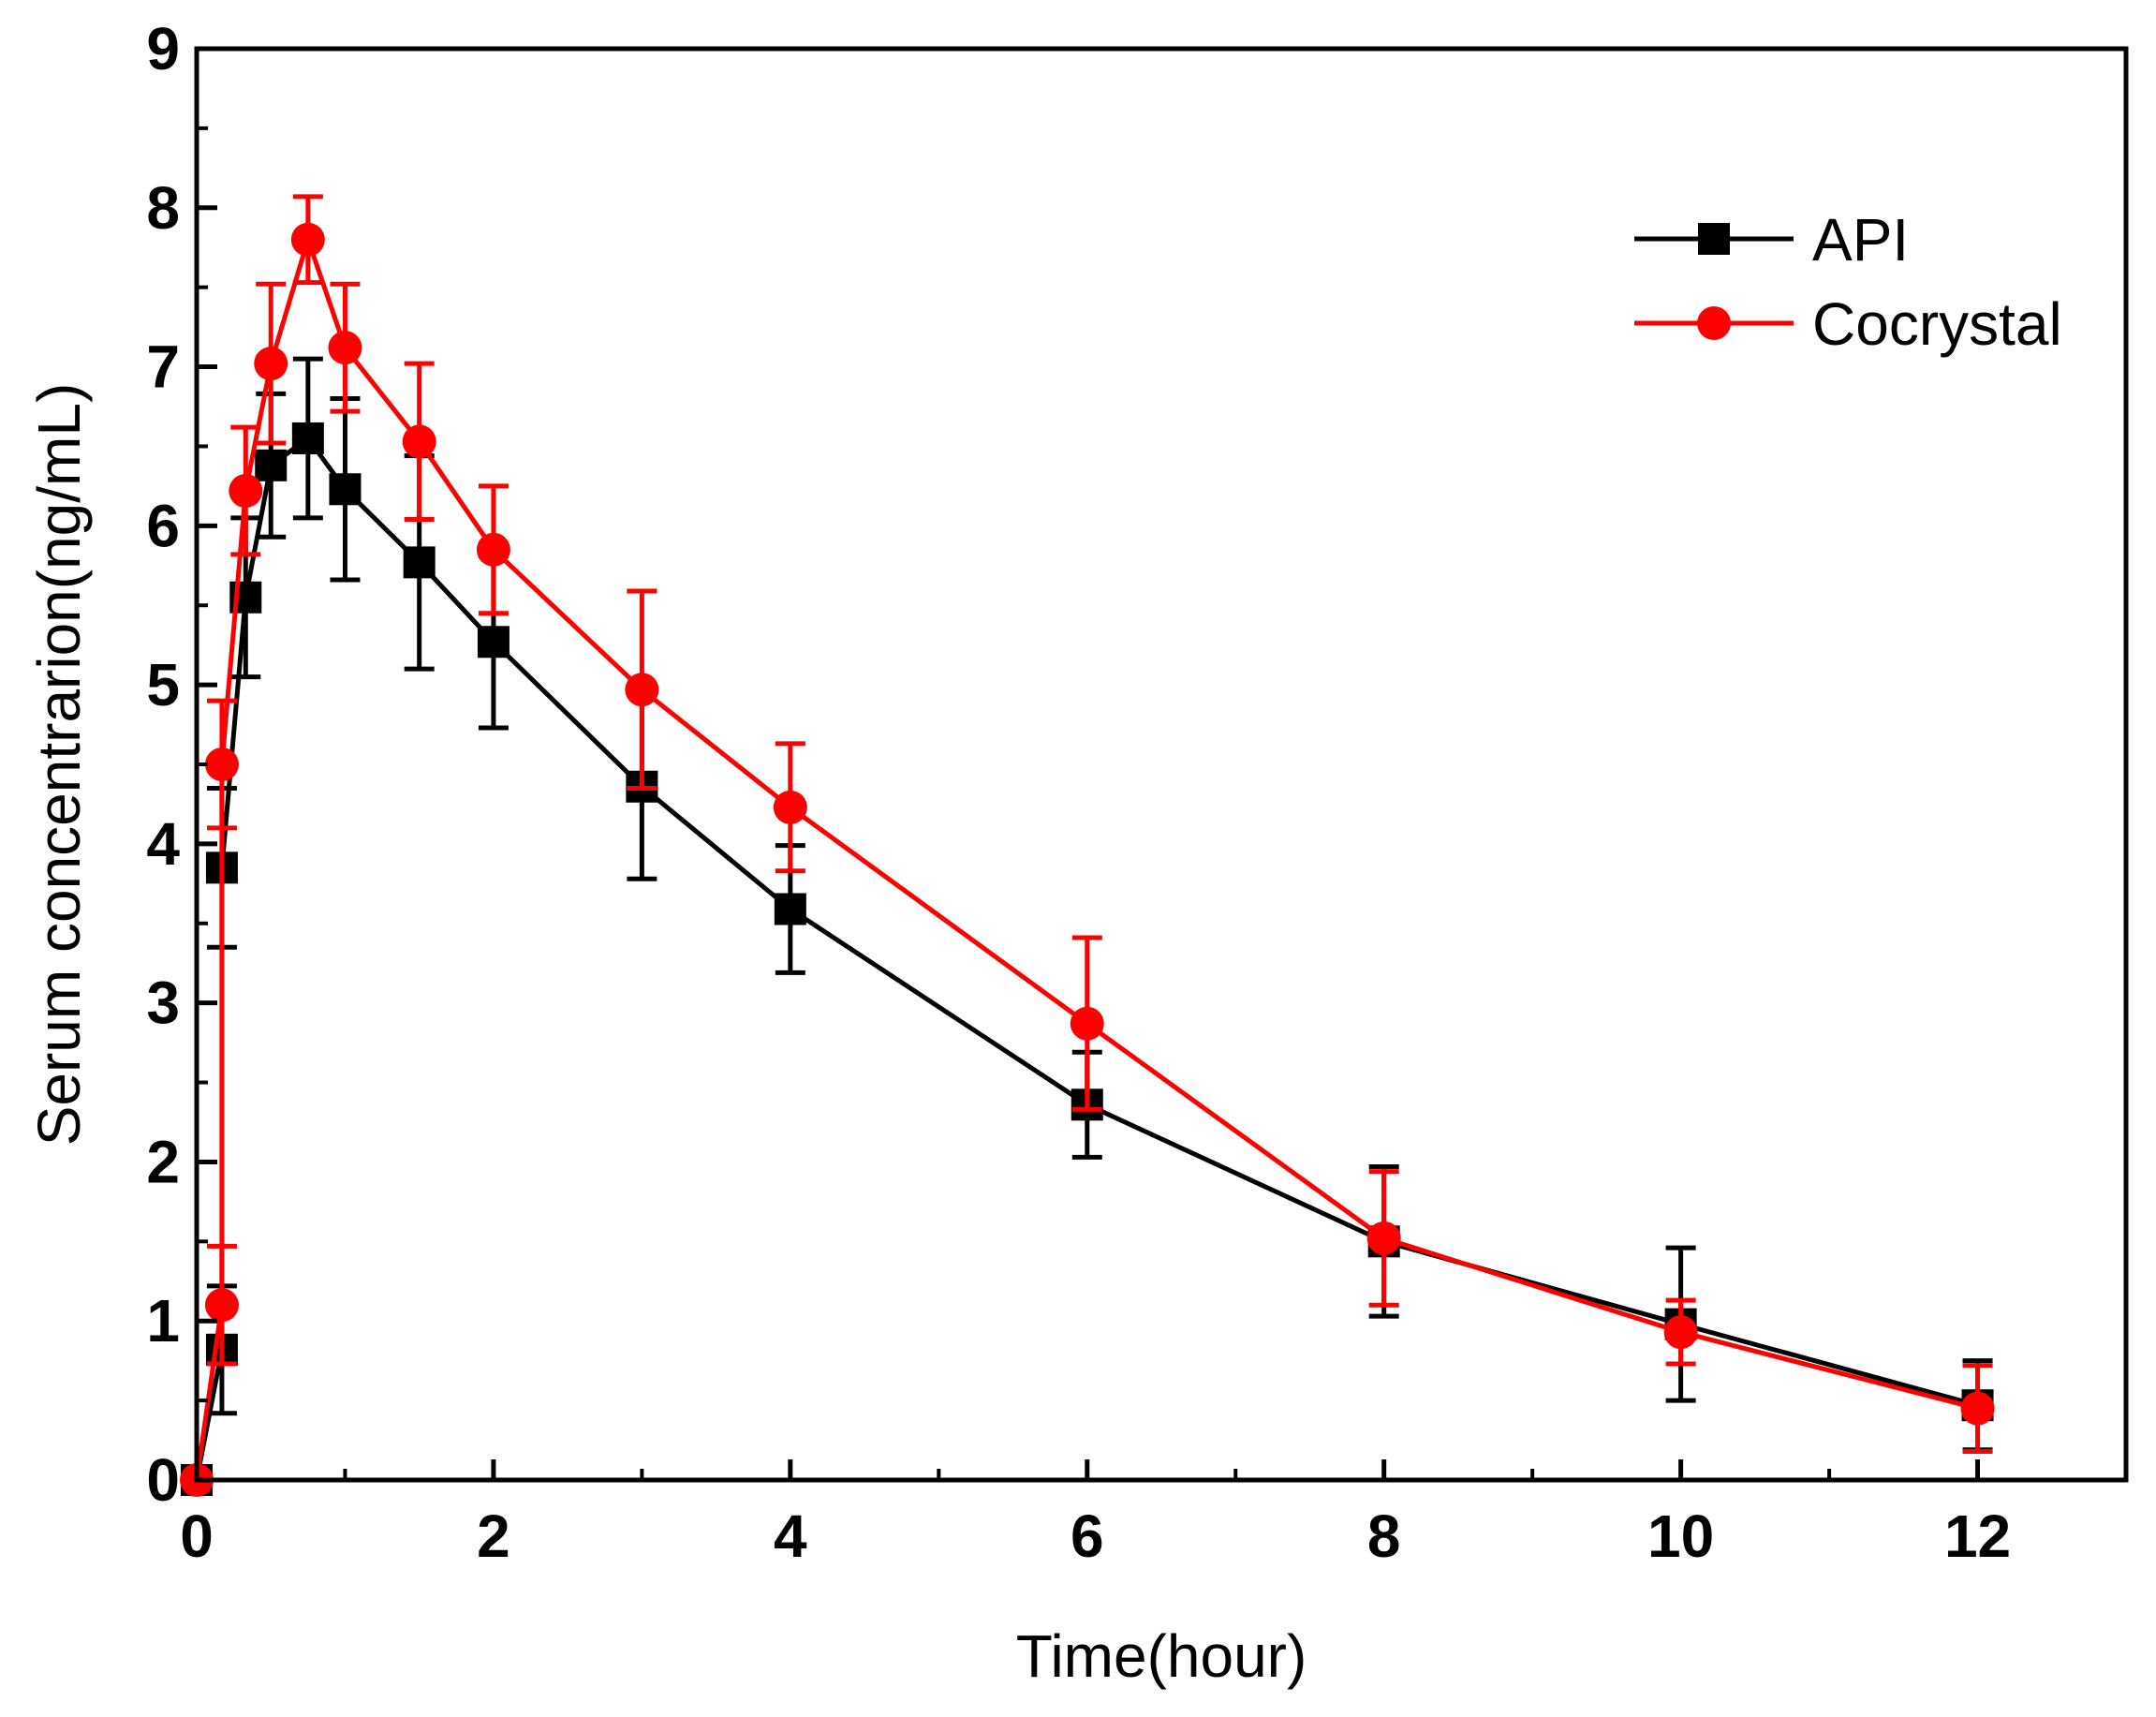 This screenshot has height=1717, width=2156. What do you see at coordinates (163, 208) in the screenshot?
I see `y-tick-label: 8` at bounding box center [163, 208].